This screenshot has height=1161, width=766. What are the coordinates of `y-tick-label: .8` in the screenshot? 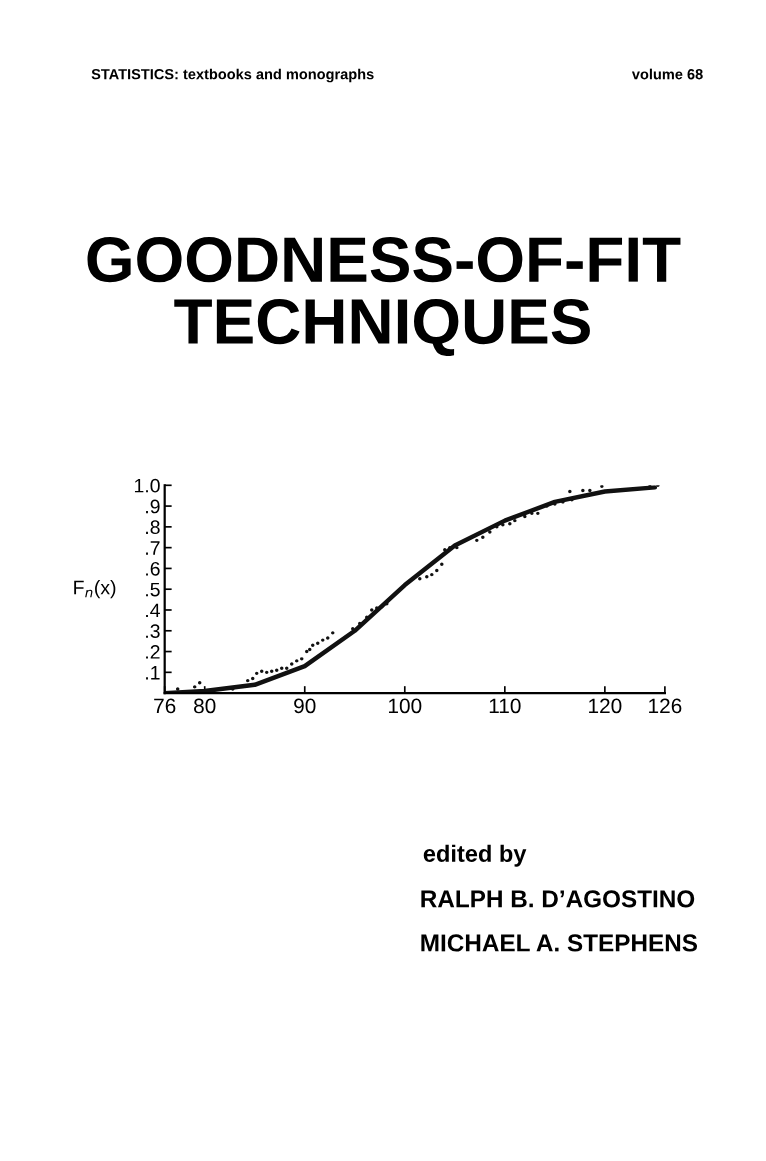 It's located at (153, 527).